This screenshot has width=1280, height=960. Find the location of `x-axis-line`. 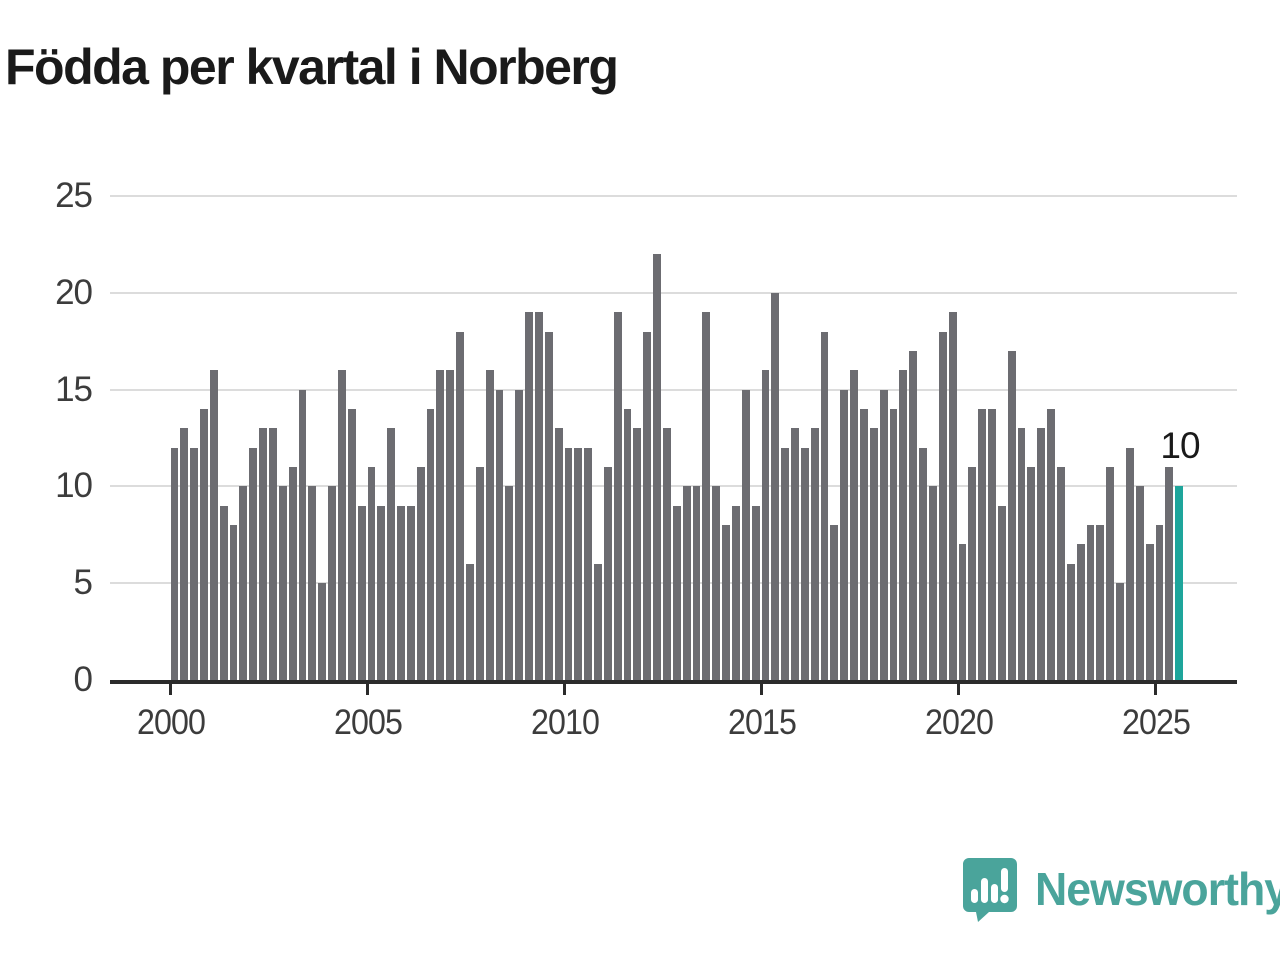

x-axis-line is located at coordinates (673, 682).